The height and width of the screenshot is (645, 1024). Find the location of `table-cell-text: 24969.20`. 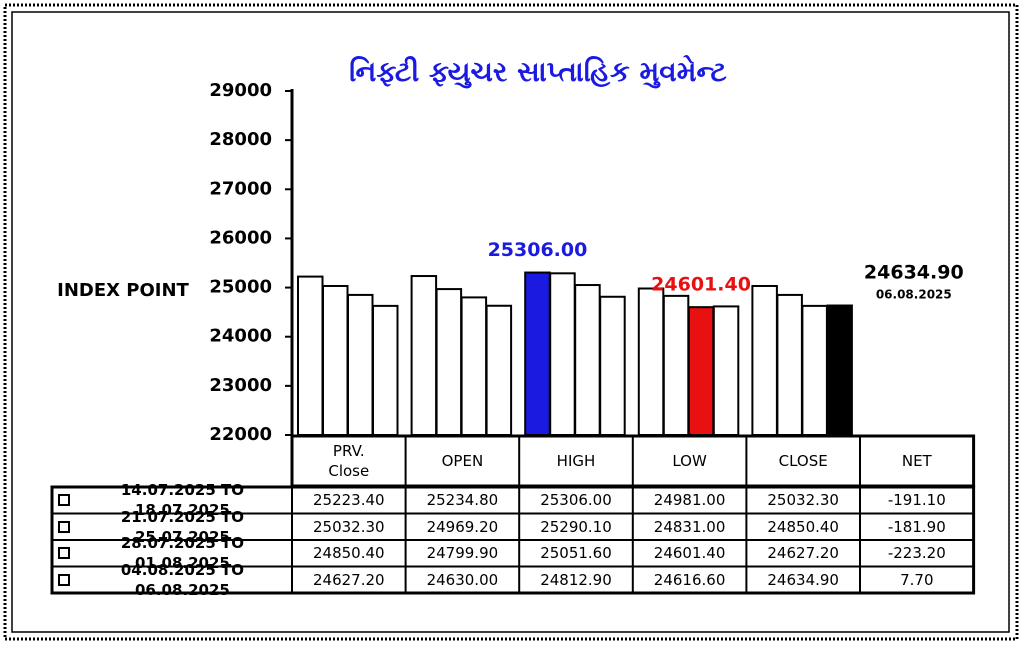

table-cell-text: 24969.20 is located at coordinates (462, 526).